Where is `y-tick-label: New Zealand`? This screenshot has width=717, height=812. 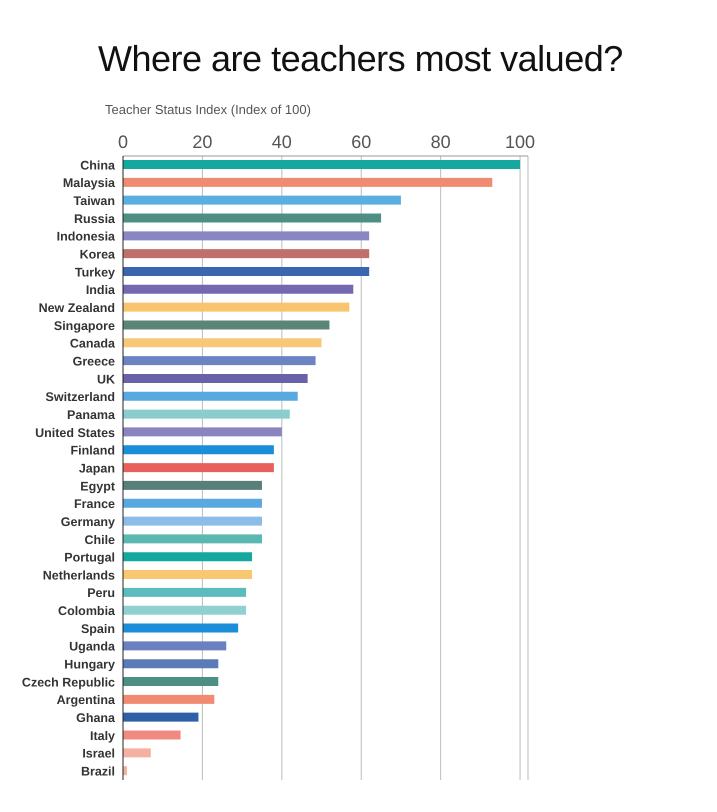
y-tick-label: New Zealand is located at coordinates (76, 307).